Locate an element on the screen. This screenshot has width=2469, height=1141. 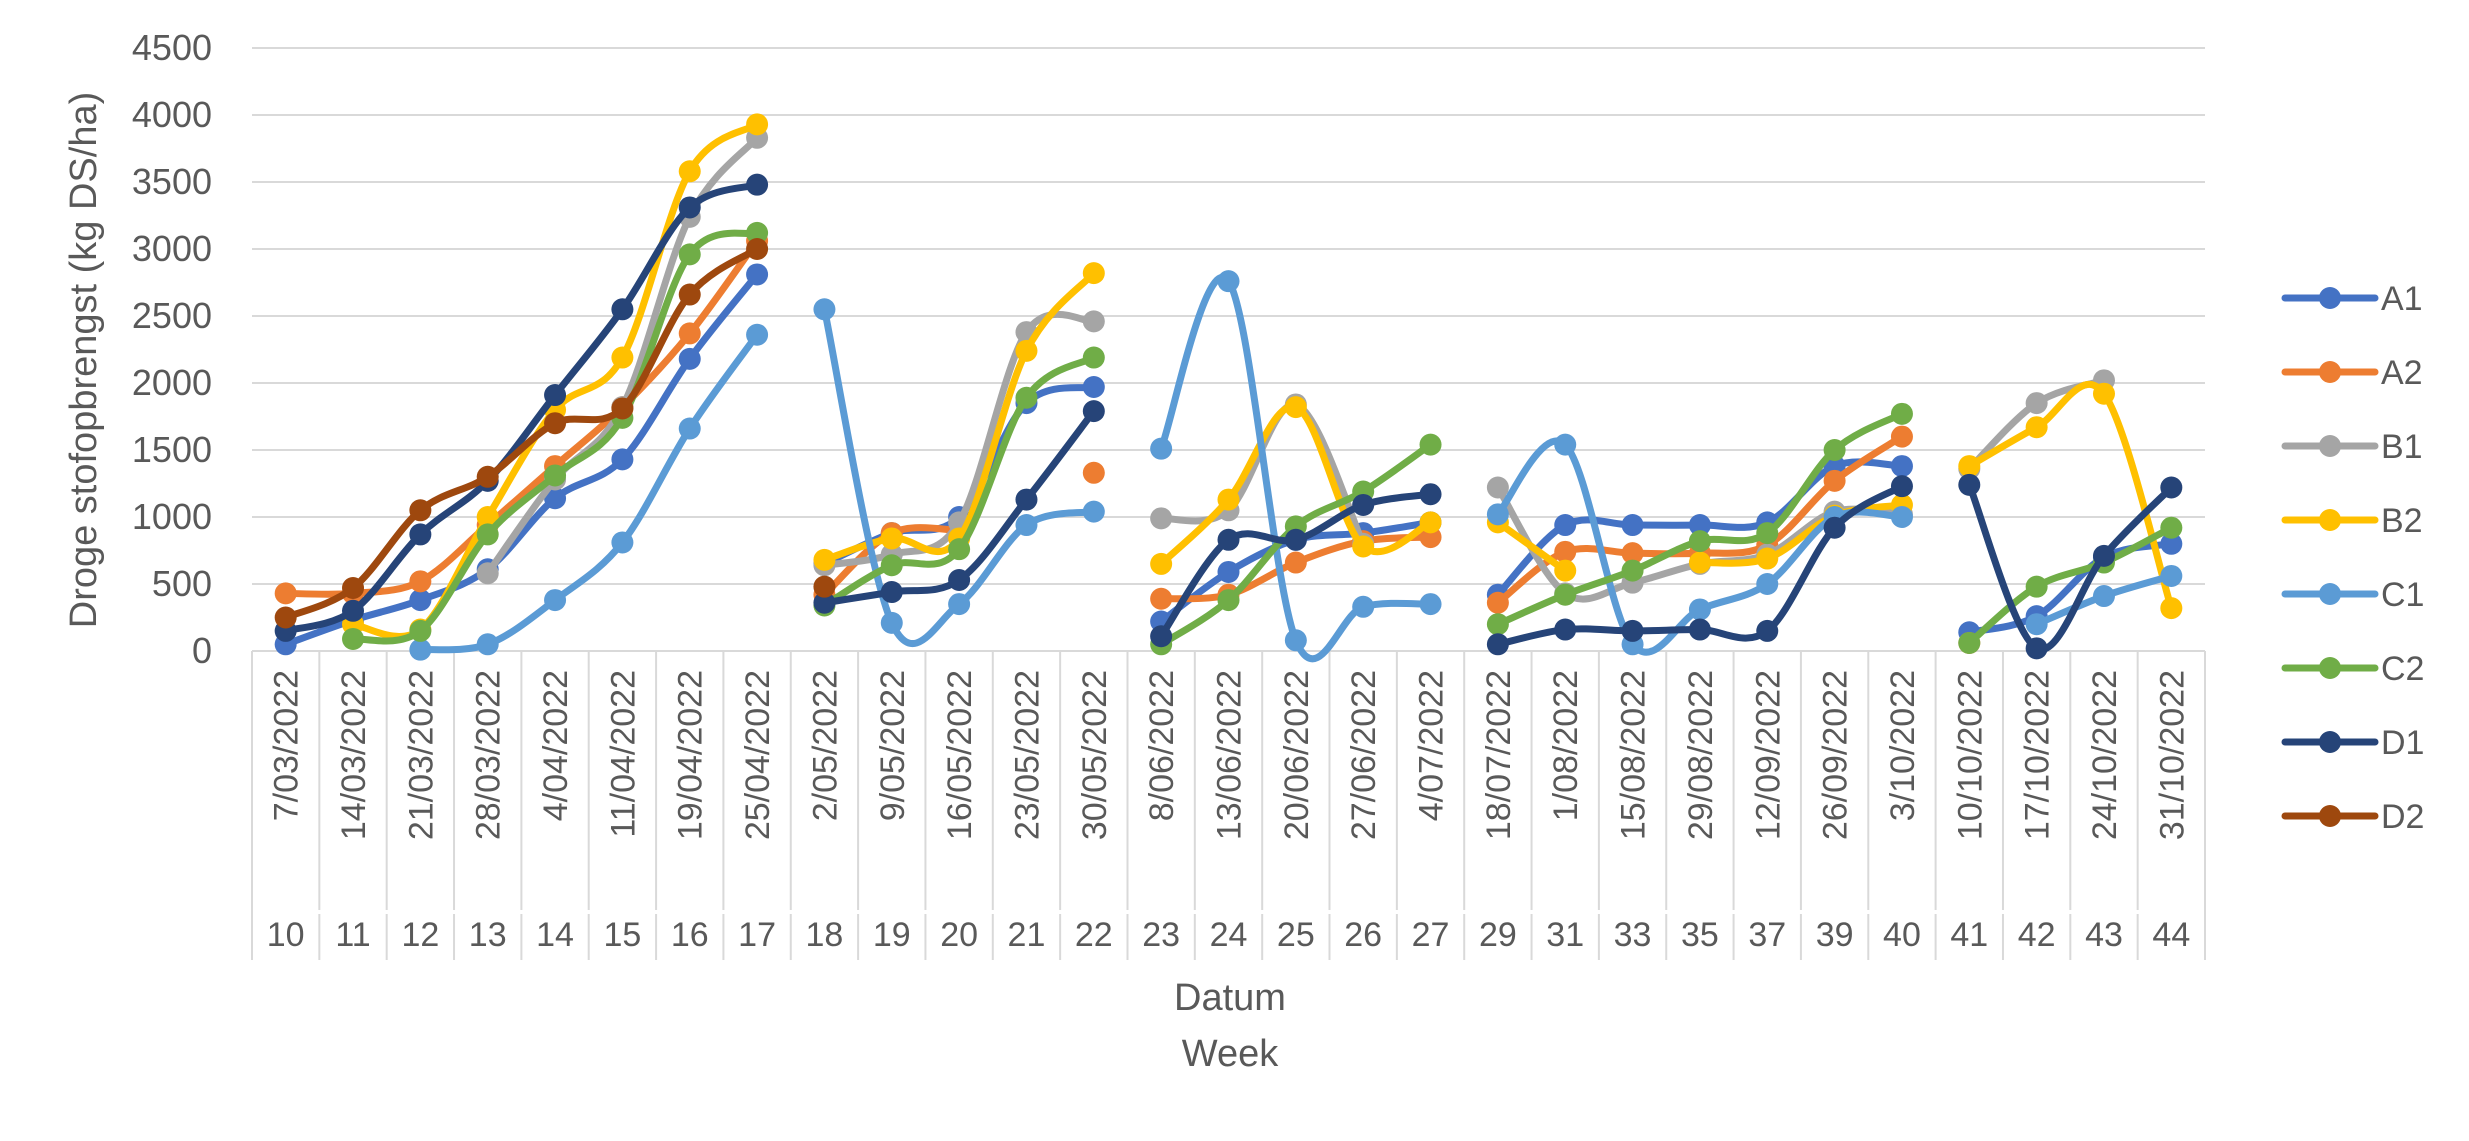
x-week-label: 21 is located at coordinates (1027, 935).